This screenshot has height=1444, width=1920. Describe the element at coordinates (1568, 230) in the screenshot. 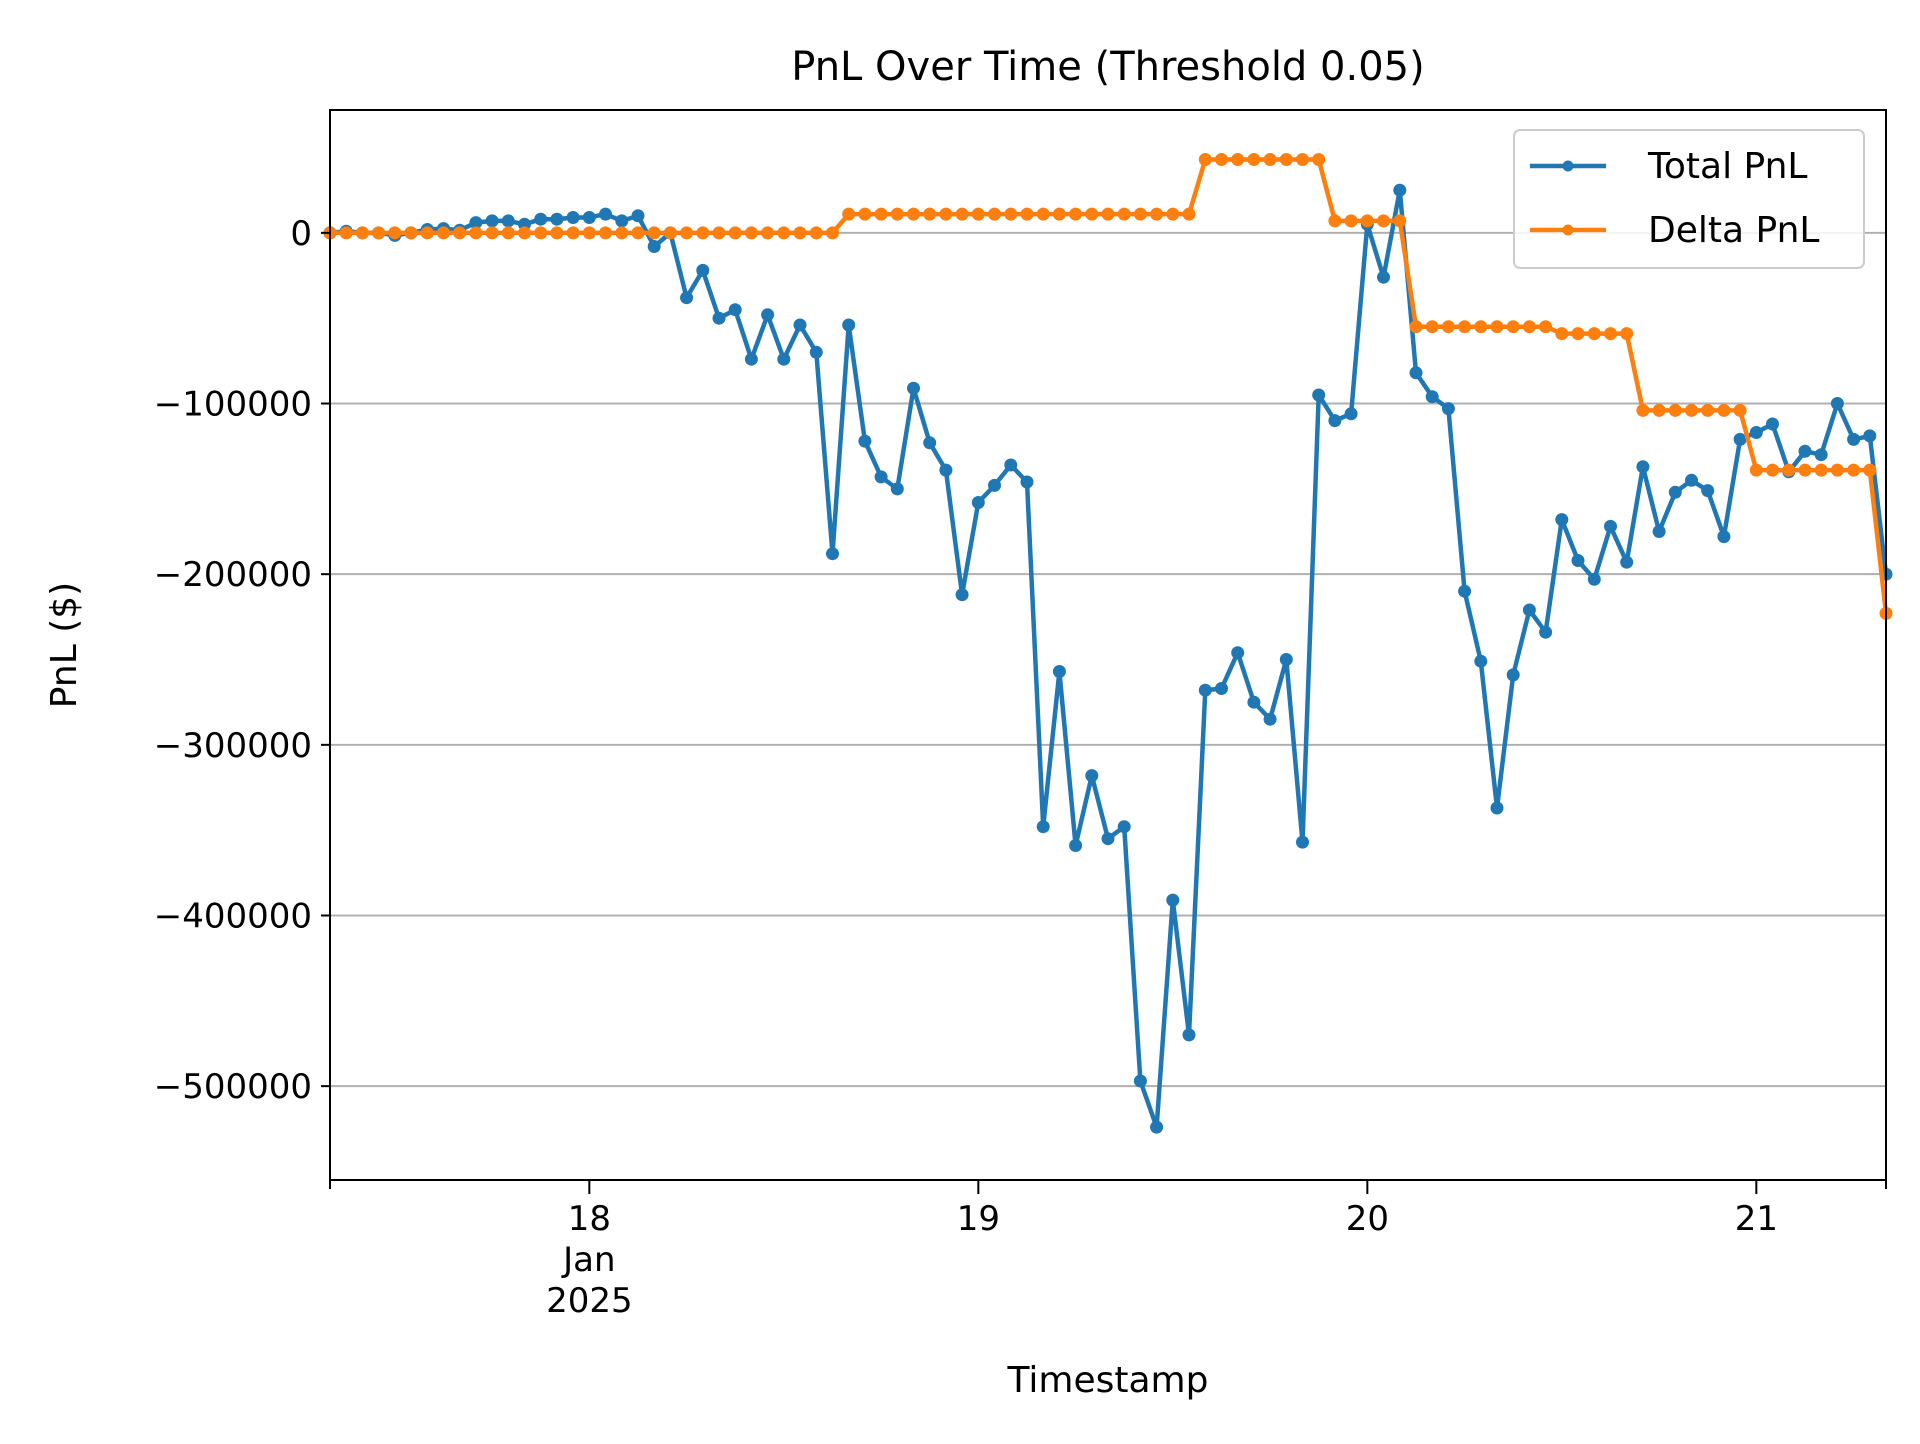

I see `legend-marker-delta-pnl` at that location.